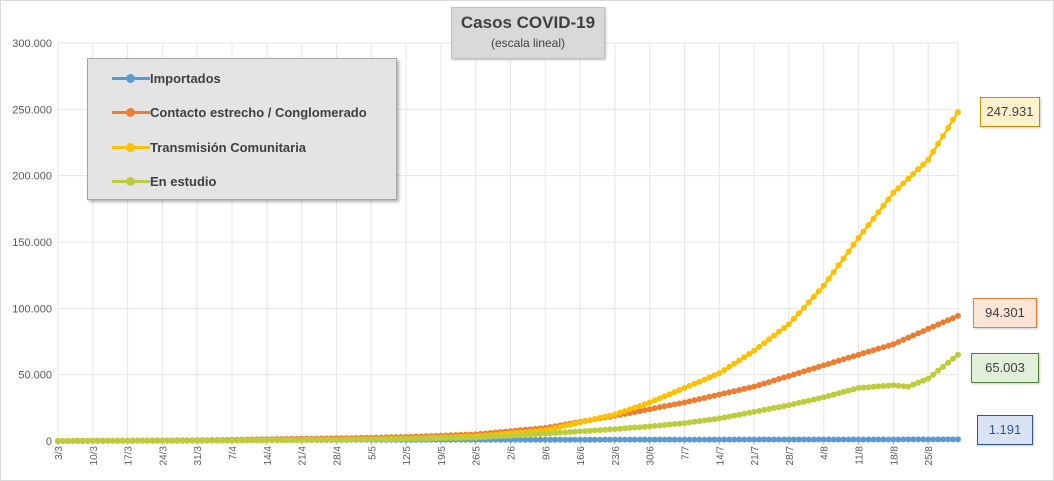 This screenshot has width=1054, height=481. What do you see at coordinates (528, 33) in the screenshot?
I see `chart-title-box: Casos COVID-19 (escala lineal)` at bounding box center [528, 33].